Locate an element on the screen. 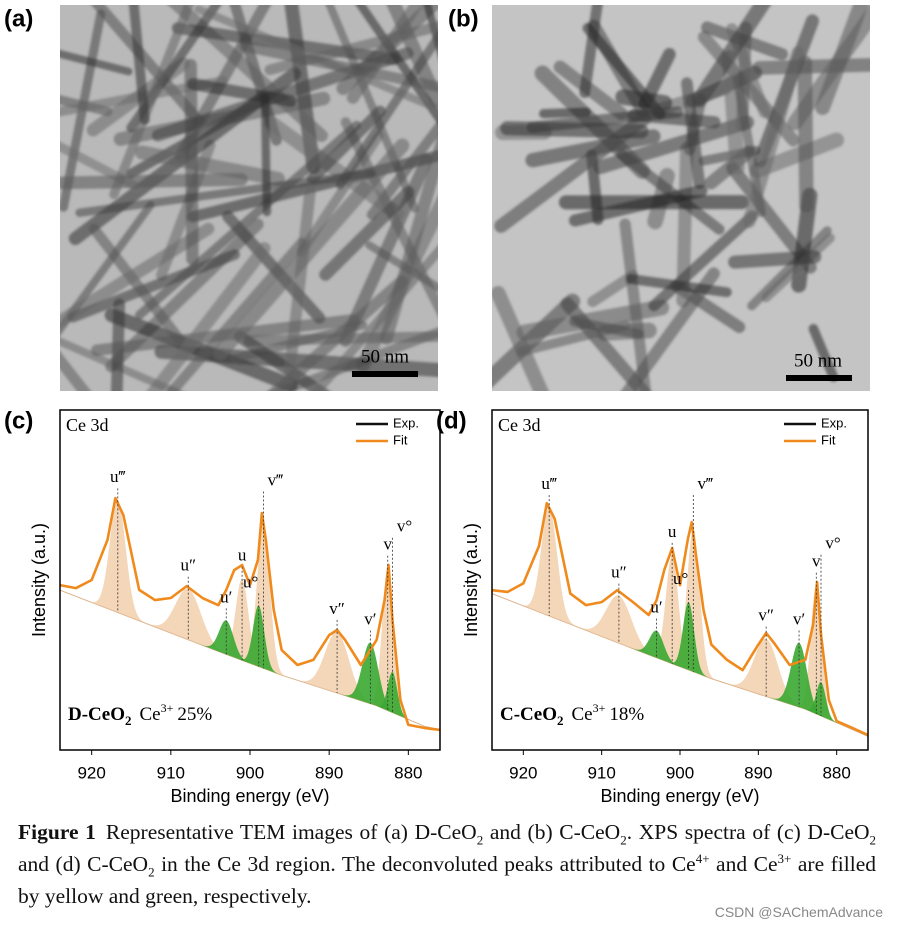 The image size is (897, 928). peak-label: u° is located at coordinates (680, 578).